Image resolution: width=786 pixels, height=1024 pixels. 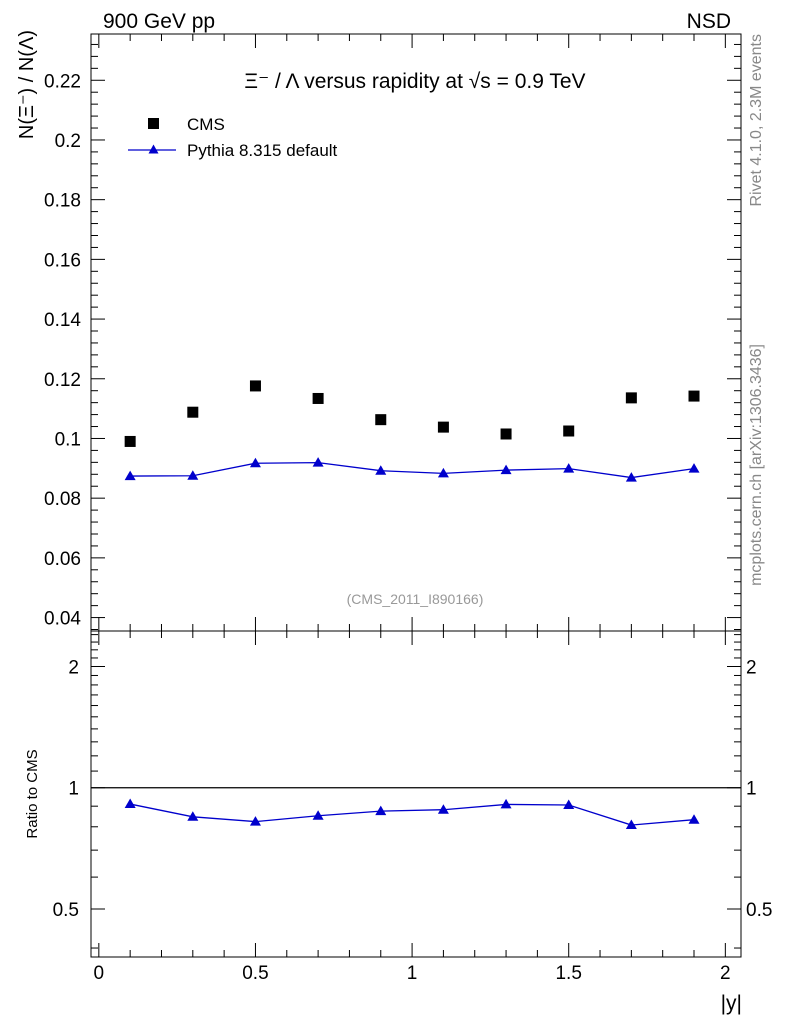 I want to click on y-tick-label: 0.22, so click(x=62, y=81).